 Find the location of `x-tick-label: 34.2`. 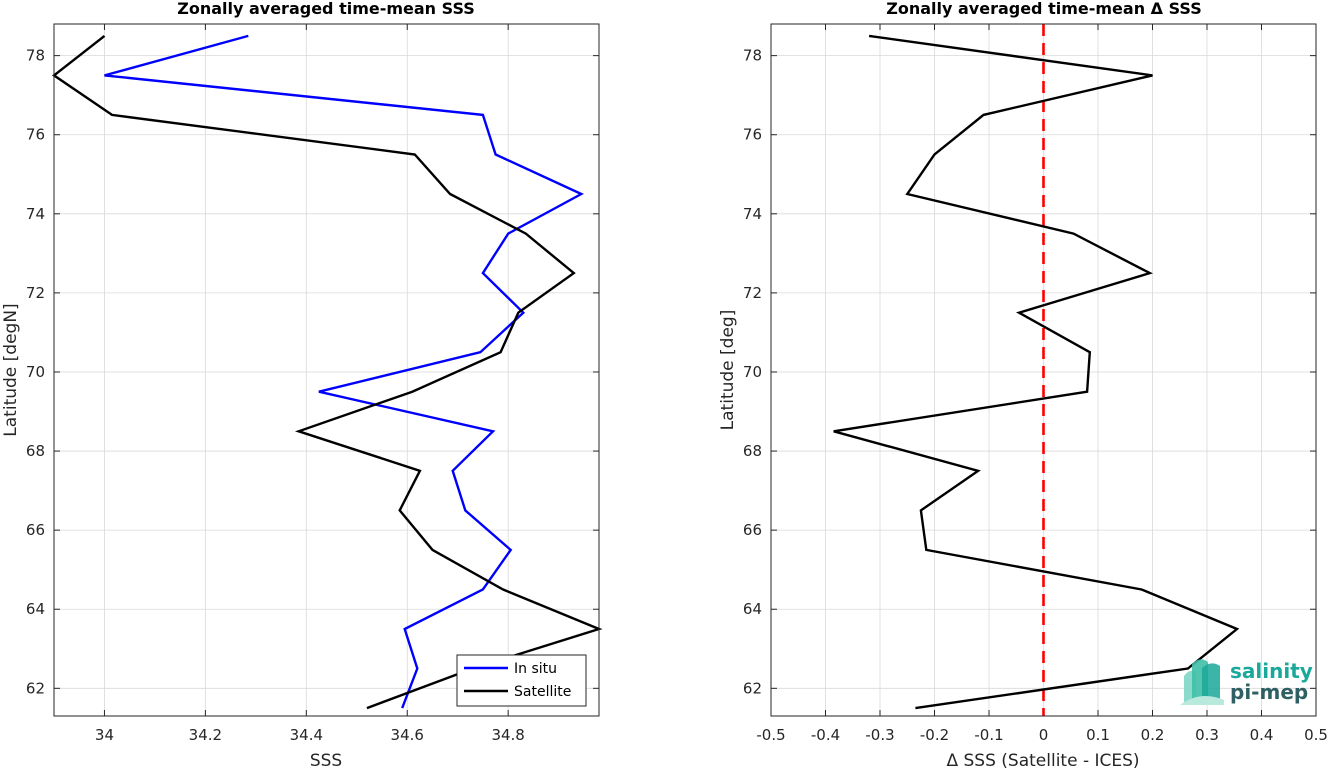

x-tick-label: 34.2 is located at coordinates (205, 735).